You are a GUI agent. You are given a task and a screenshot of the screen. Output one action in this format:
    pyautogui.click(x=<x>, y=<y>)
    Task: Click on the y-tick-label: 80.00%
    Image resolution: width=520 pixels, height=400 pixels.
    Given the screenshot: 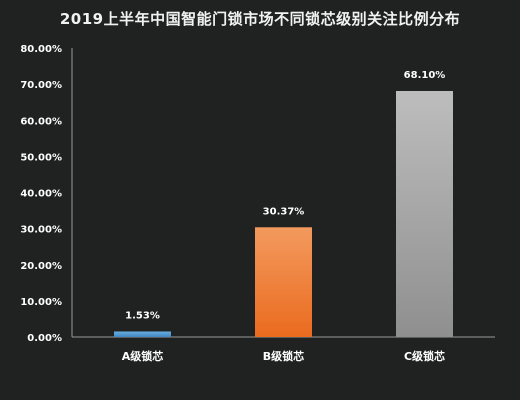 What is the action you would take?
    pyautogui.click(x=41, y=49)
    